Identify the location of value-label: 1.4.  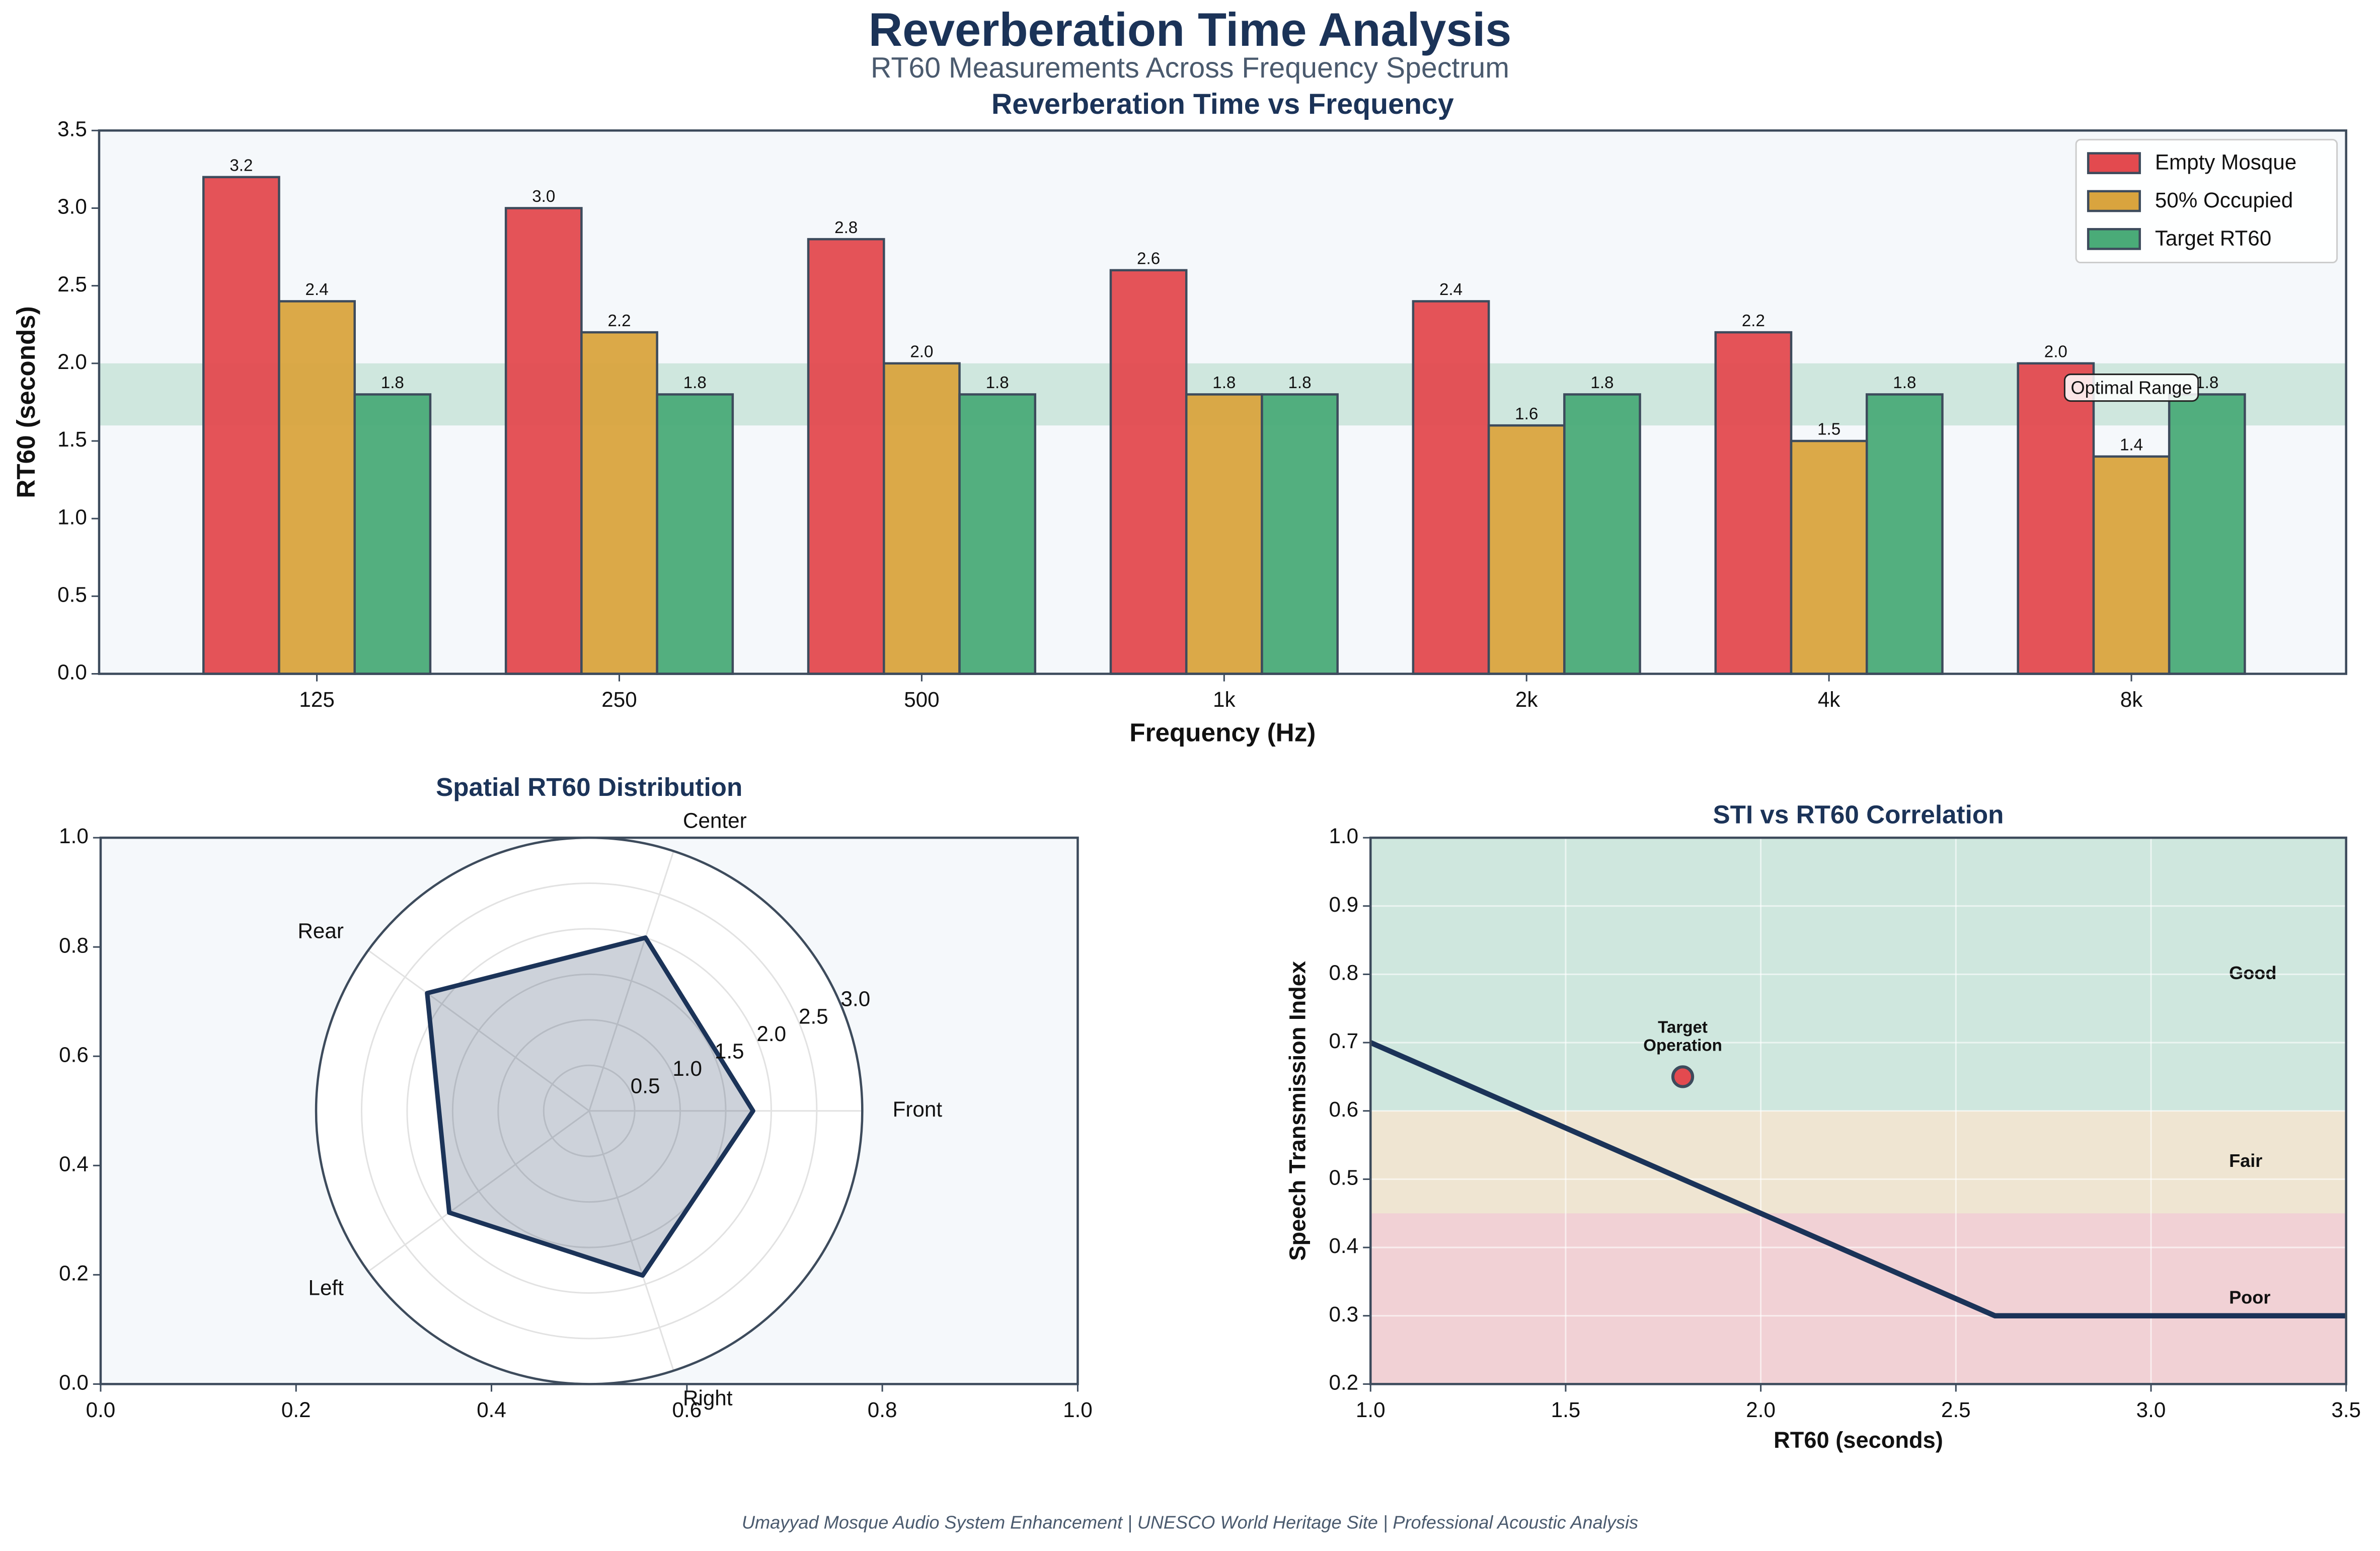
(2132, 444).